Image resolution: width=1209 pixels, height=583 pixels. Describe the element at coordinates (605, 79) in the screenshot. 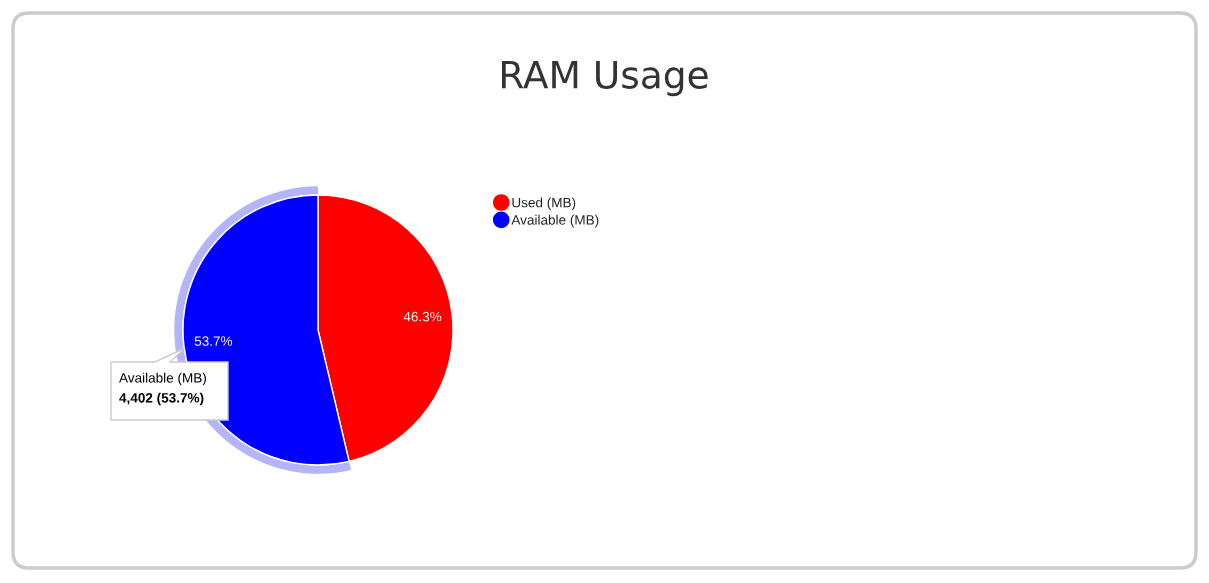

I see `chart-title: RAM Usage` at that location.